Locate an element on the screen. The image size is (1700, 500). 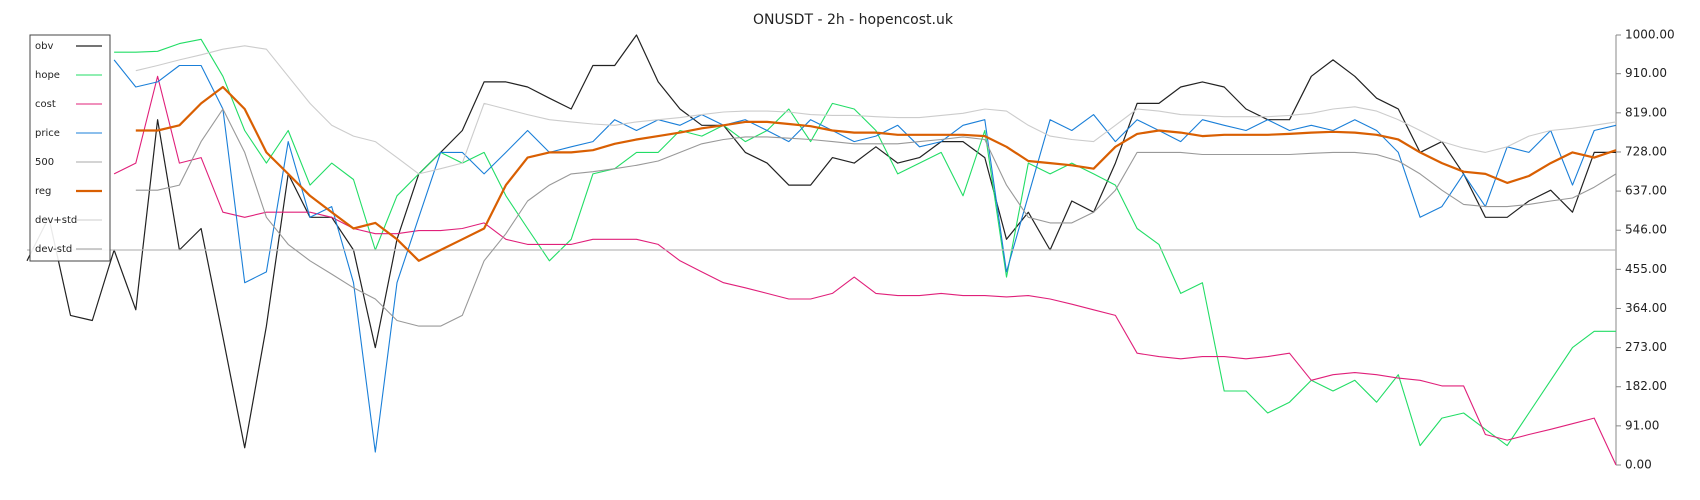
legend-label: dev-std is located at coordinates (53, 249).